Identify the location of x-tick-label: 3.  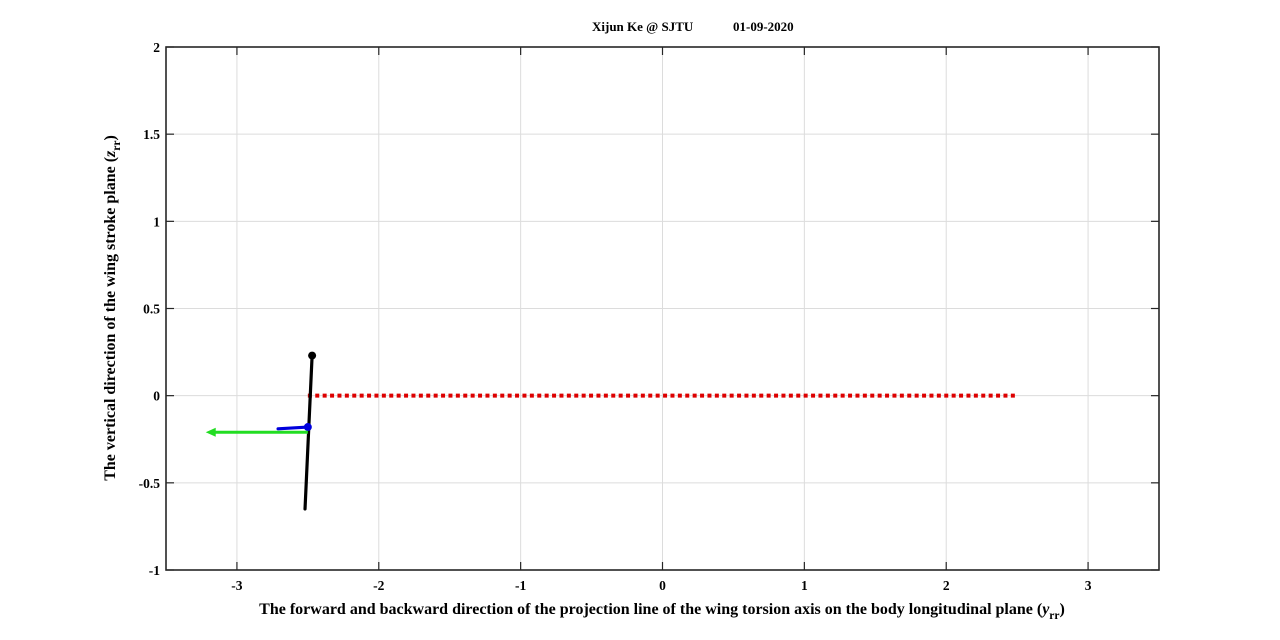
(1088, 585).